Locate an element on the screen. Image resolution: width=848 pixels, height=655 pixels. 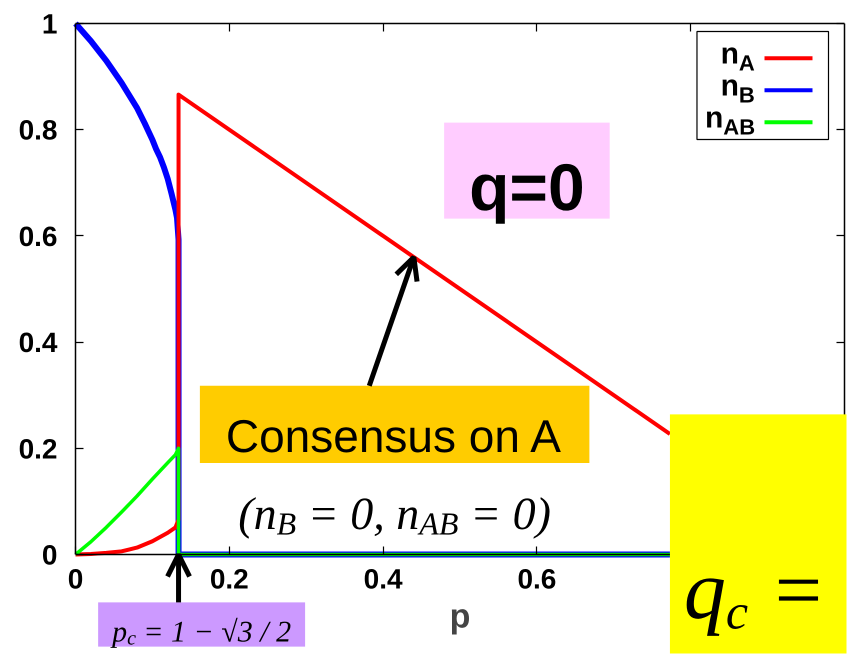
y-tick-label: 0.4 is located at coordinates (38, 342).